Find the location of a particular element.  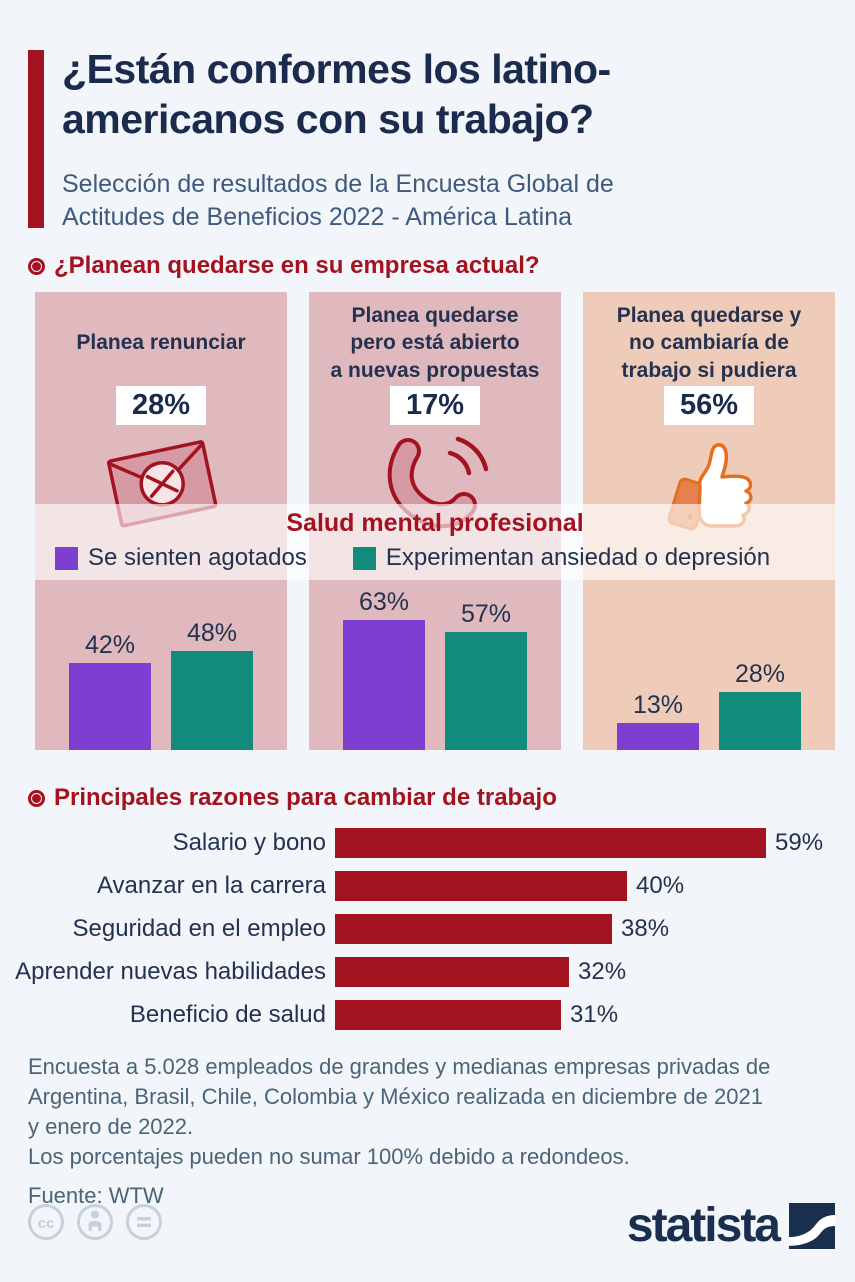

mental-health-bars: 63% 57% is located at coordinates (435, 667).